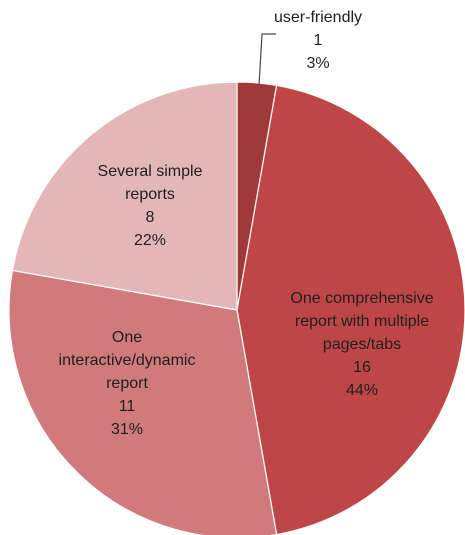 Image resolution: width=465 pixels, height=535 pixels. I want to click on slice-label-text: One comprehensive, so click(361, 298).